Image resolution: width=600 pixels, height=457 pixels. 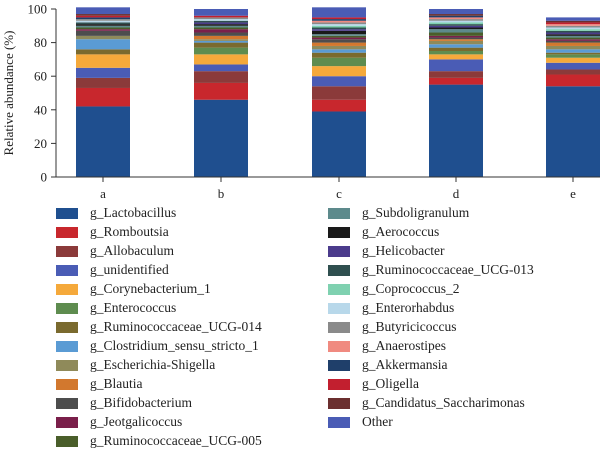 I want to click on x-tick-label: d, so click(x=456, y=193).